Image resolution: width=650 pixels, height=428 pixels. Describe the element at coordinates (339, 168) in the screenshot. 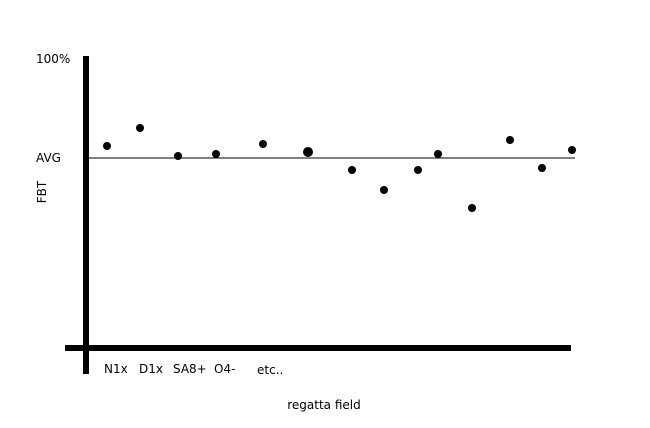

I see `data-points-group` at that location.